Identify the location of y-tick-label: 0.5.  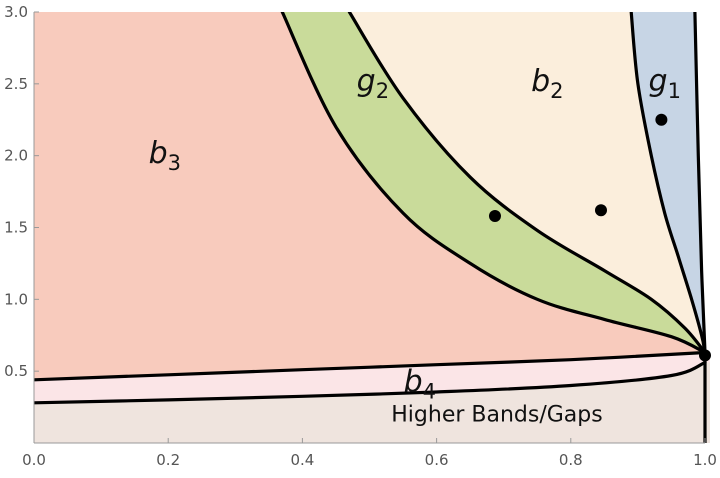
(16, 371).